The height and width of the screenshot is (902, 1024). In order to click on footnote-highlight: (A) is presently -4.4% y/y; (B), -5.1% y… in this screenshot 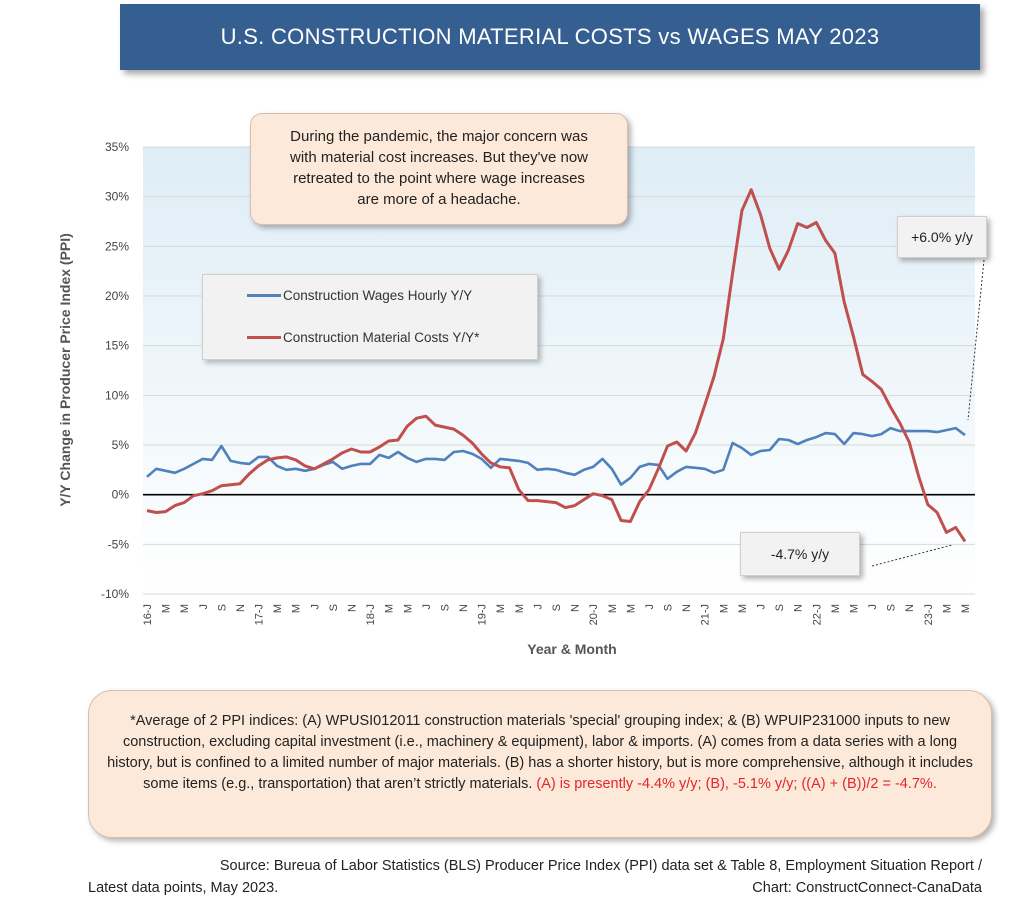, I will do `click(736, 784)`.